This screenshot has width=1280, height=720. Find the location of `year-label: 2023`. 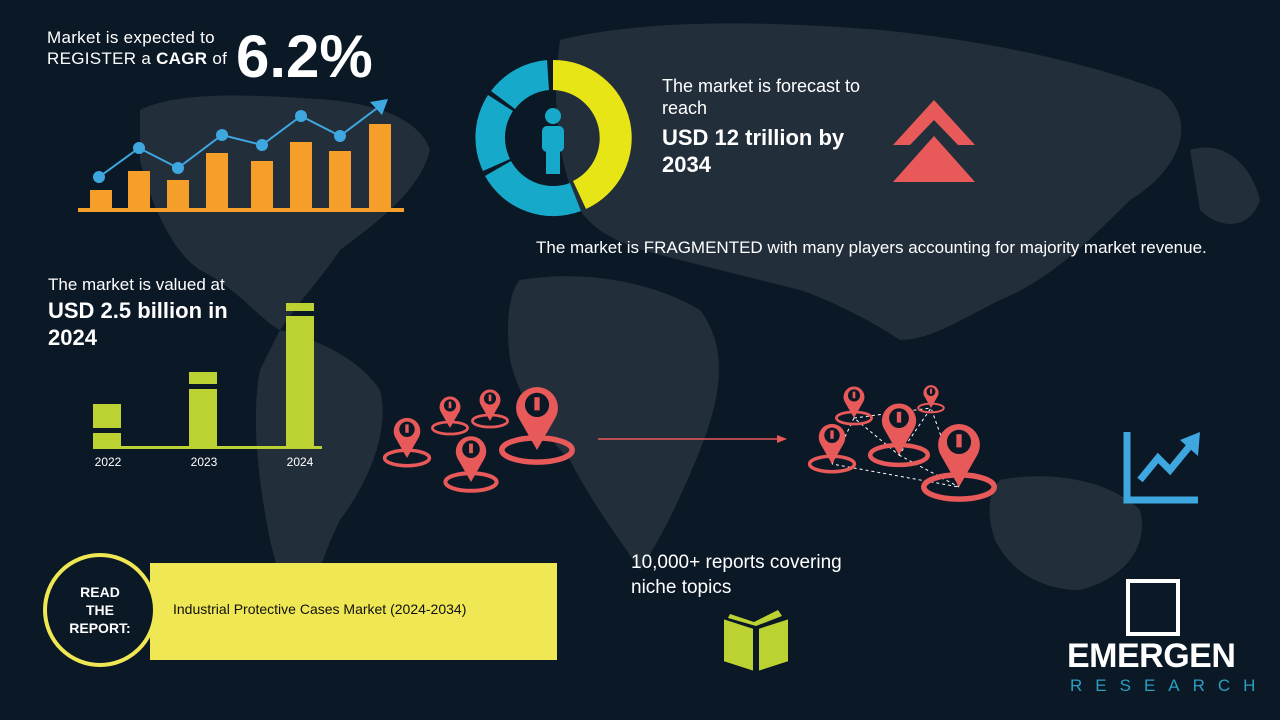

year-label: 2023 is located at coordinates (204, 462).